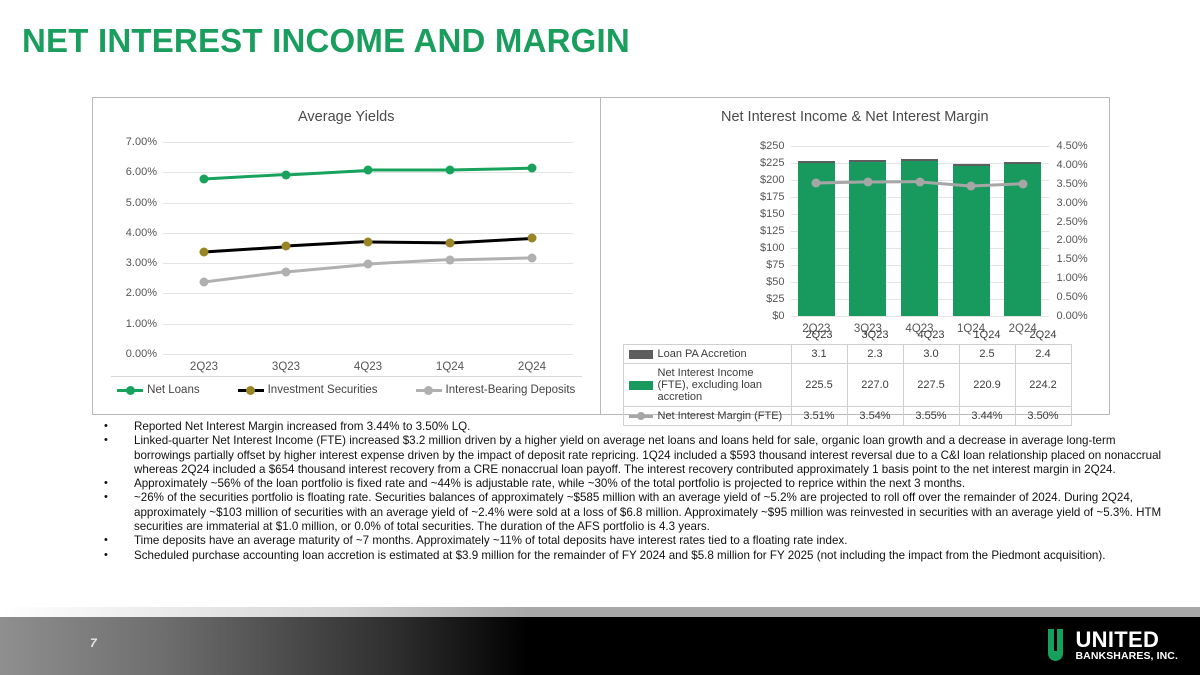  I want to click on table-cell-1-4: 224.2, so click(1043, 385).